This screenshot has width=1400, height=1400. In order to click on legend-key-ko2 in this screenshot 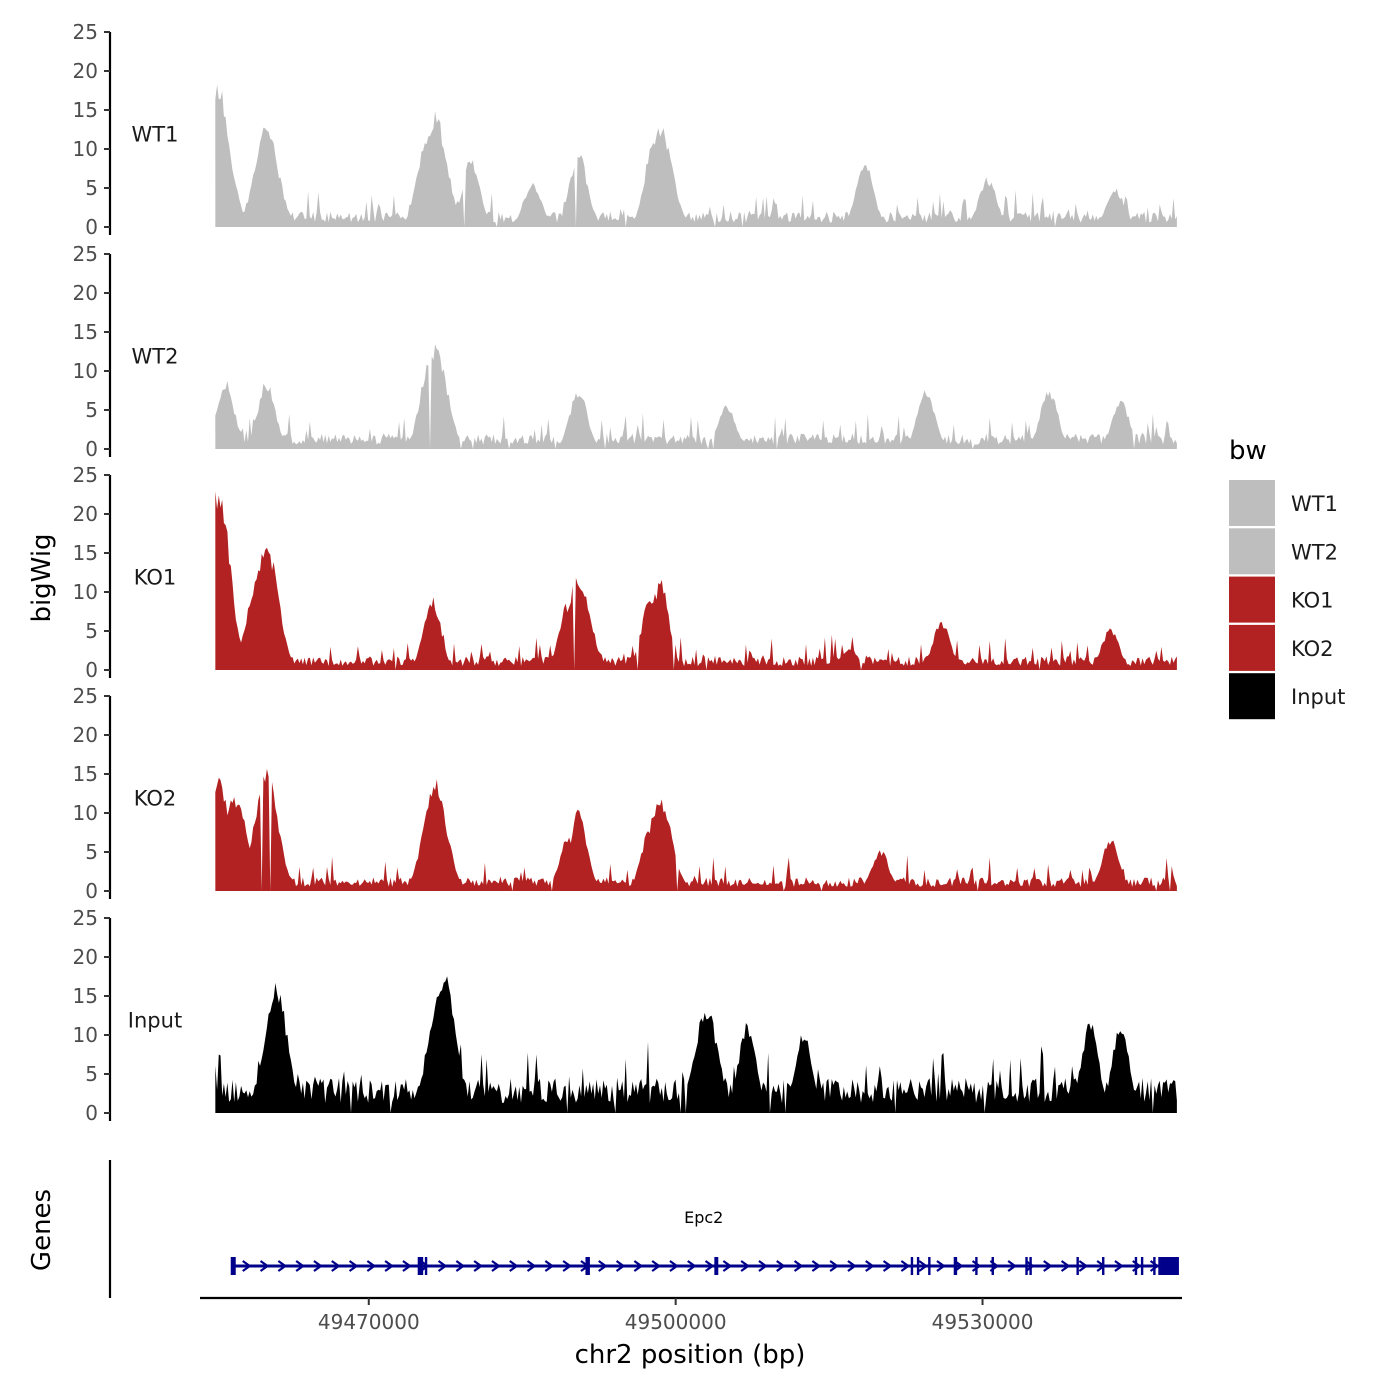, I will do `click(1252, 647)`.